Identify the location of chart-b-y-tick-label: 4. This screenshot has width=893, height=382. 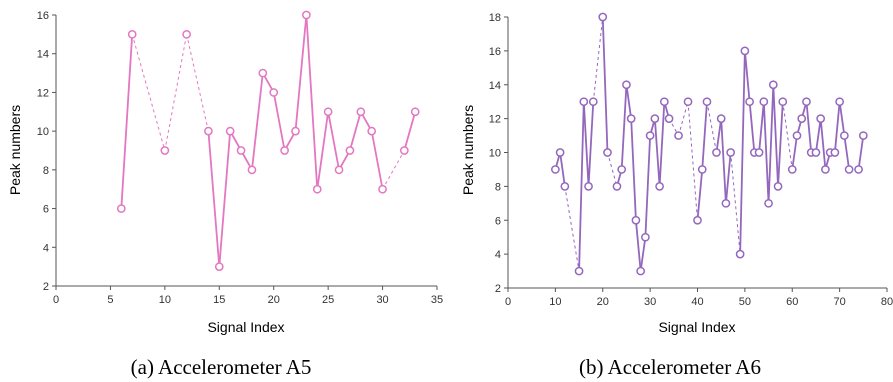
(498, 255).